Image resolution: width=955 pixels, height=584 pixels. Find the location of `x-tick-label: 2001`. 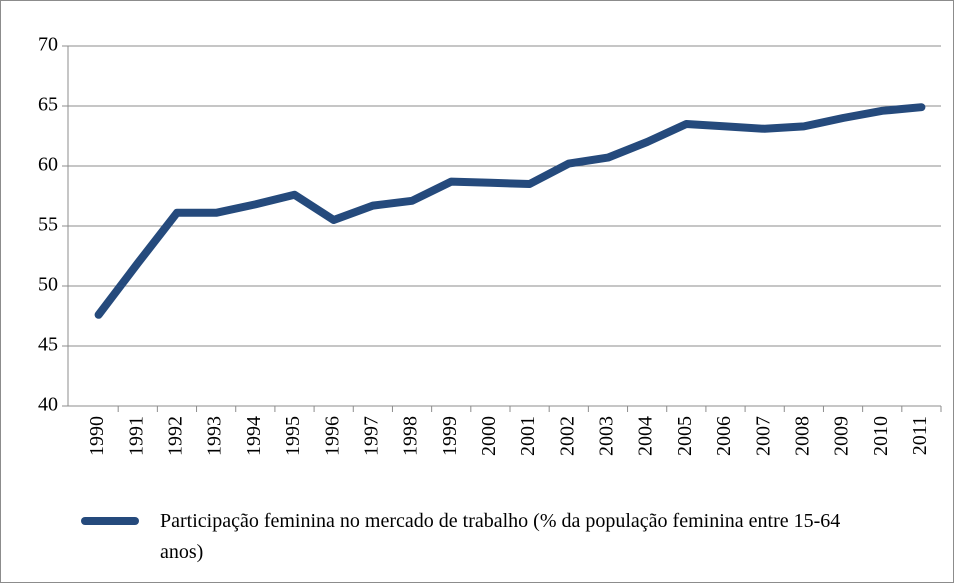

x-tick-label: 2001 is located at coordinates (528, 436).